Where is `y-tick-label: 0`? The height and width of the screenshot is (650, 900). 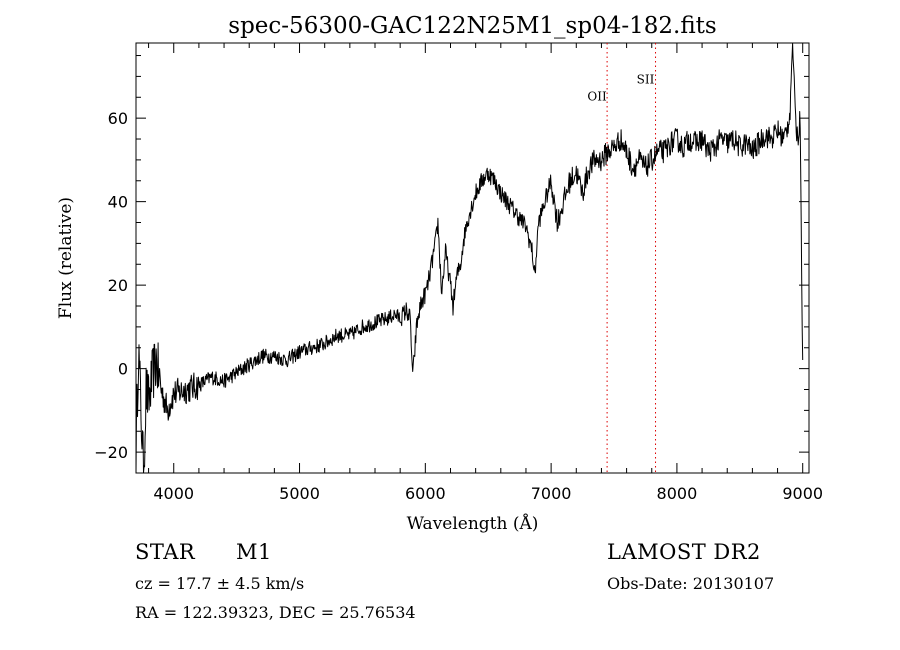 y-tick-label: 0 is located at coordinates (123, 369).